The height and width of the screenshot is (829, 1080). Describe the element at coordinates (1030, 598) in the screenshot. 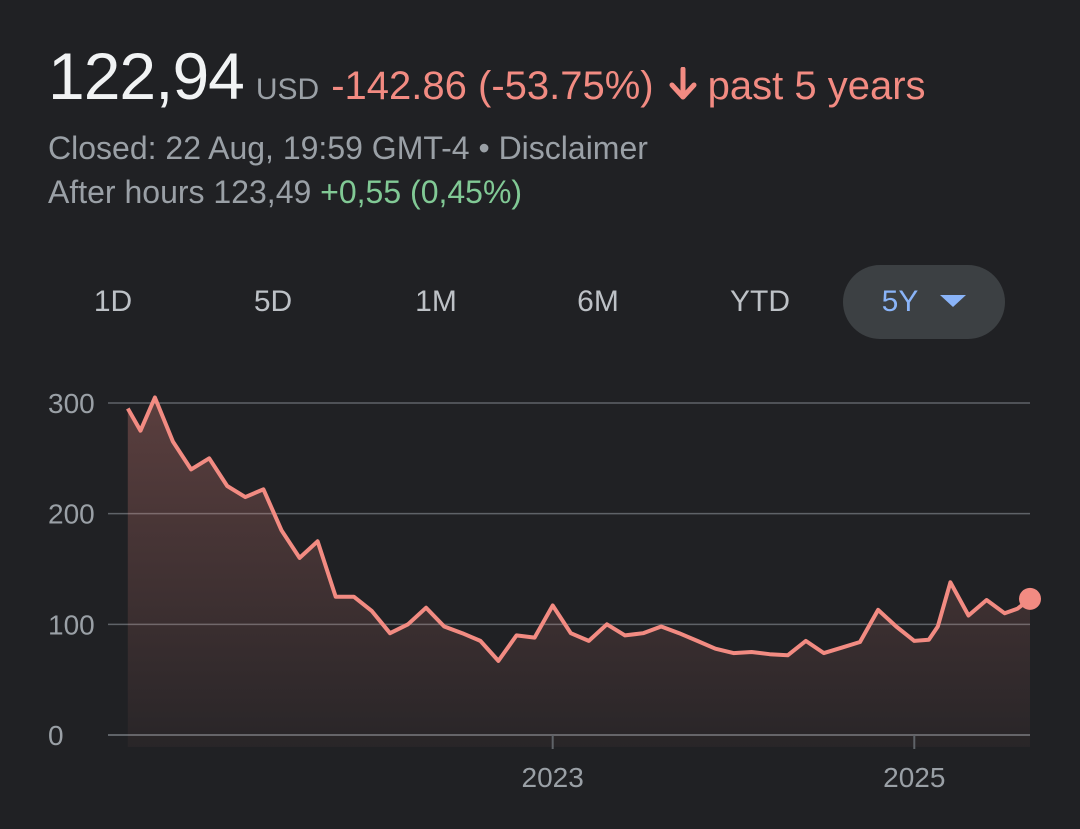

I see `last-price-dot` at that location.